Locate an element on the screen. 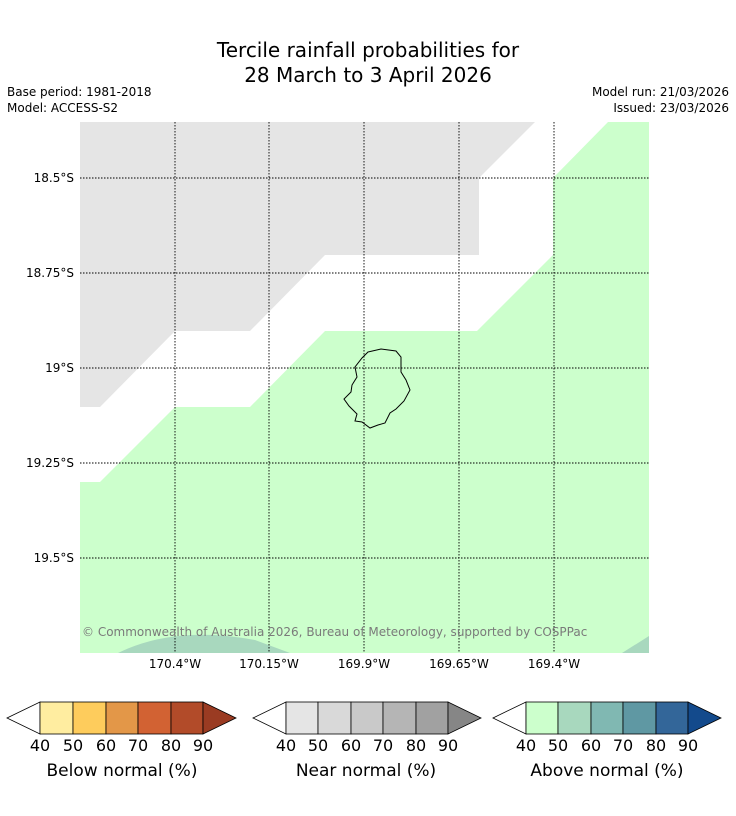  title-line-2: 28 March to 3 April 2026 is located at coordinates (368, 75).